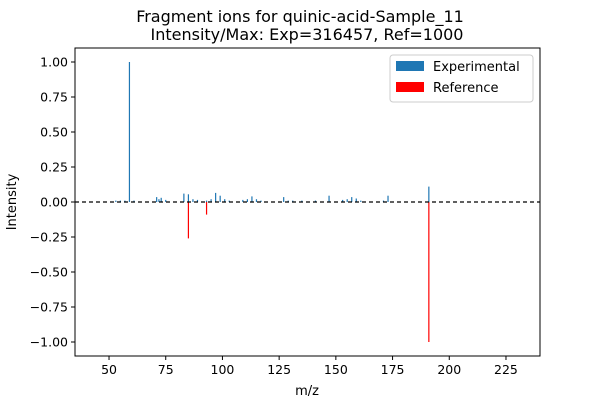 This screenshot has width=600, height=400. What do you see at coordinates (506, 369) in the screenshot?
I see `x-tick-label: 225` at bounding box center [506, 369].